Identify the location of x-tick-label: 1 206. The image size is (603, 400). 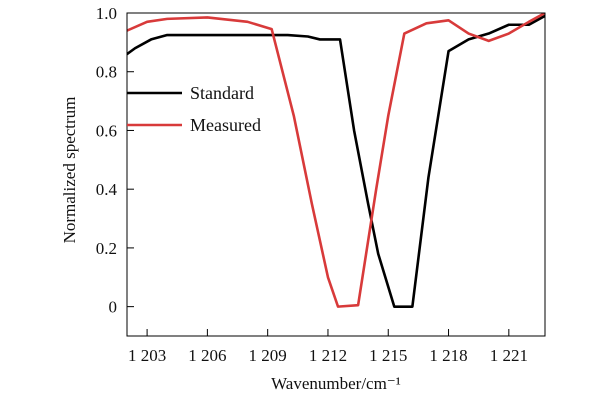
(207, 355).